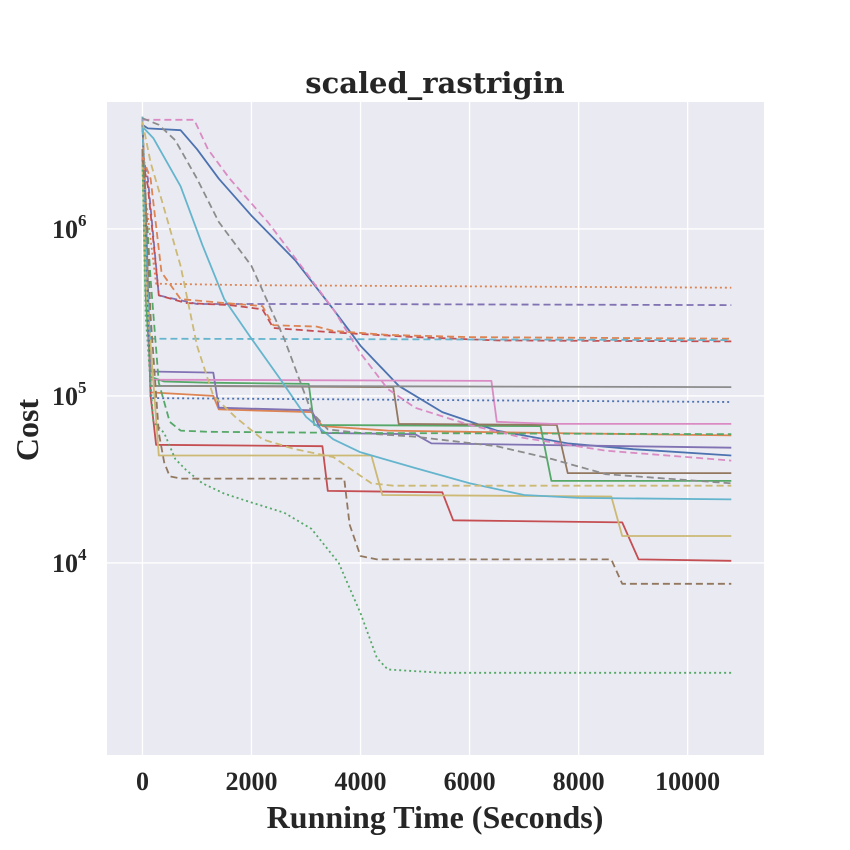 The image size is (850, 850). Describe the element at coordinates (435, 83) in the screenshot. I see `chart-title: scaled_rastrigin` at that location.